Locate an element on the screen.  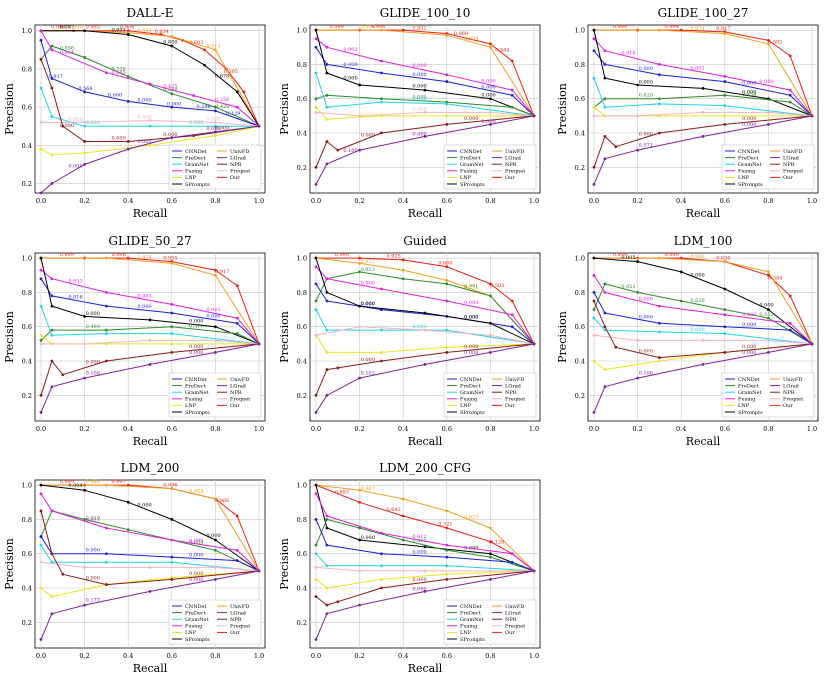
x-tick-label: 0.0 is located at coordinates (41, 429).